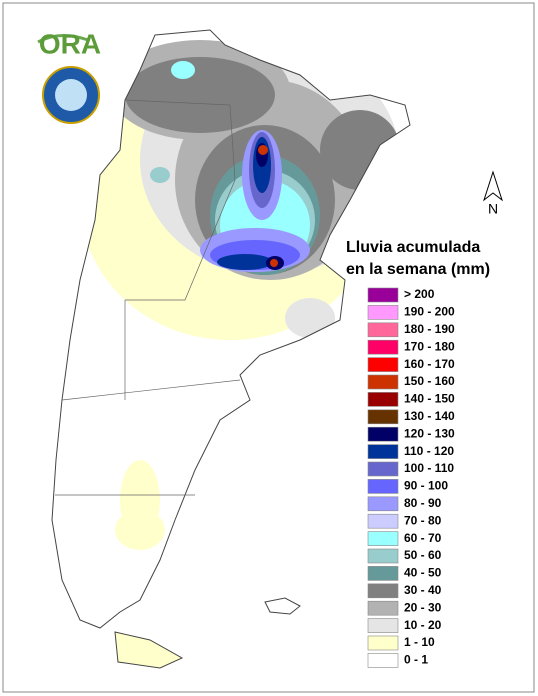  Describe the element at coordinates (419, 294) in the screenshot. I see `legend-label: > 200` at that location.